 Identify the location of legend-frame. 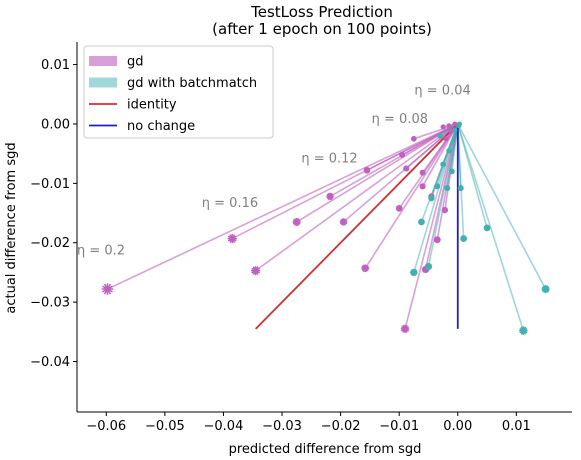
(178, 92).